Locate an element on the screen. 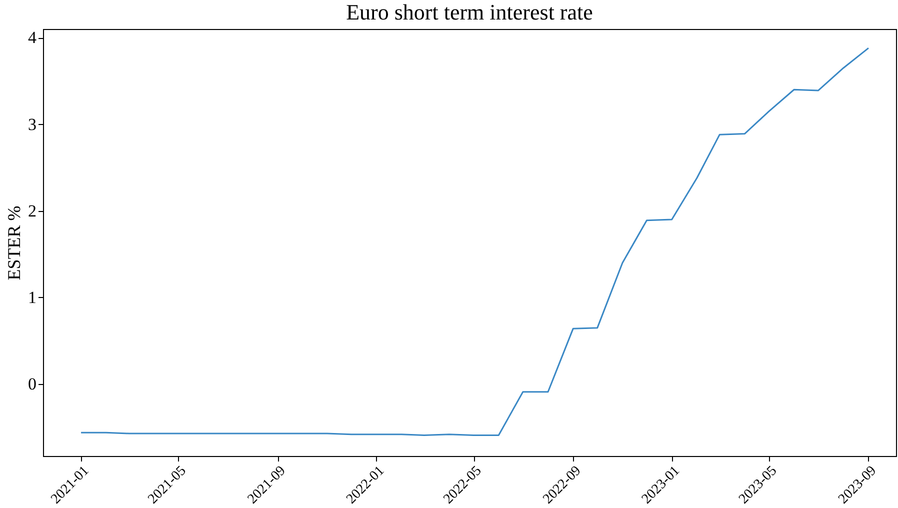 Image resolution: width=898 pixels, height=508 pixels. chart-title: Euro short term interest rate is located at coordinates (469, 12).